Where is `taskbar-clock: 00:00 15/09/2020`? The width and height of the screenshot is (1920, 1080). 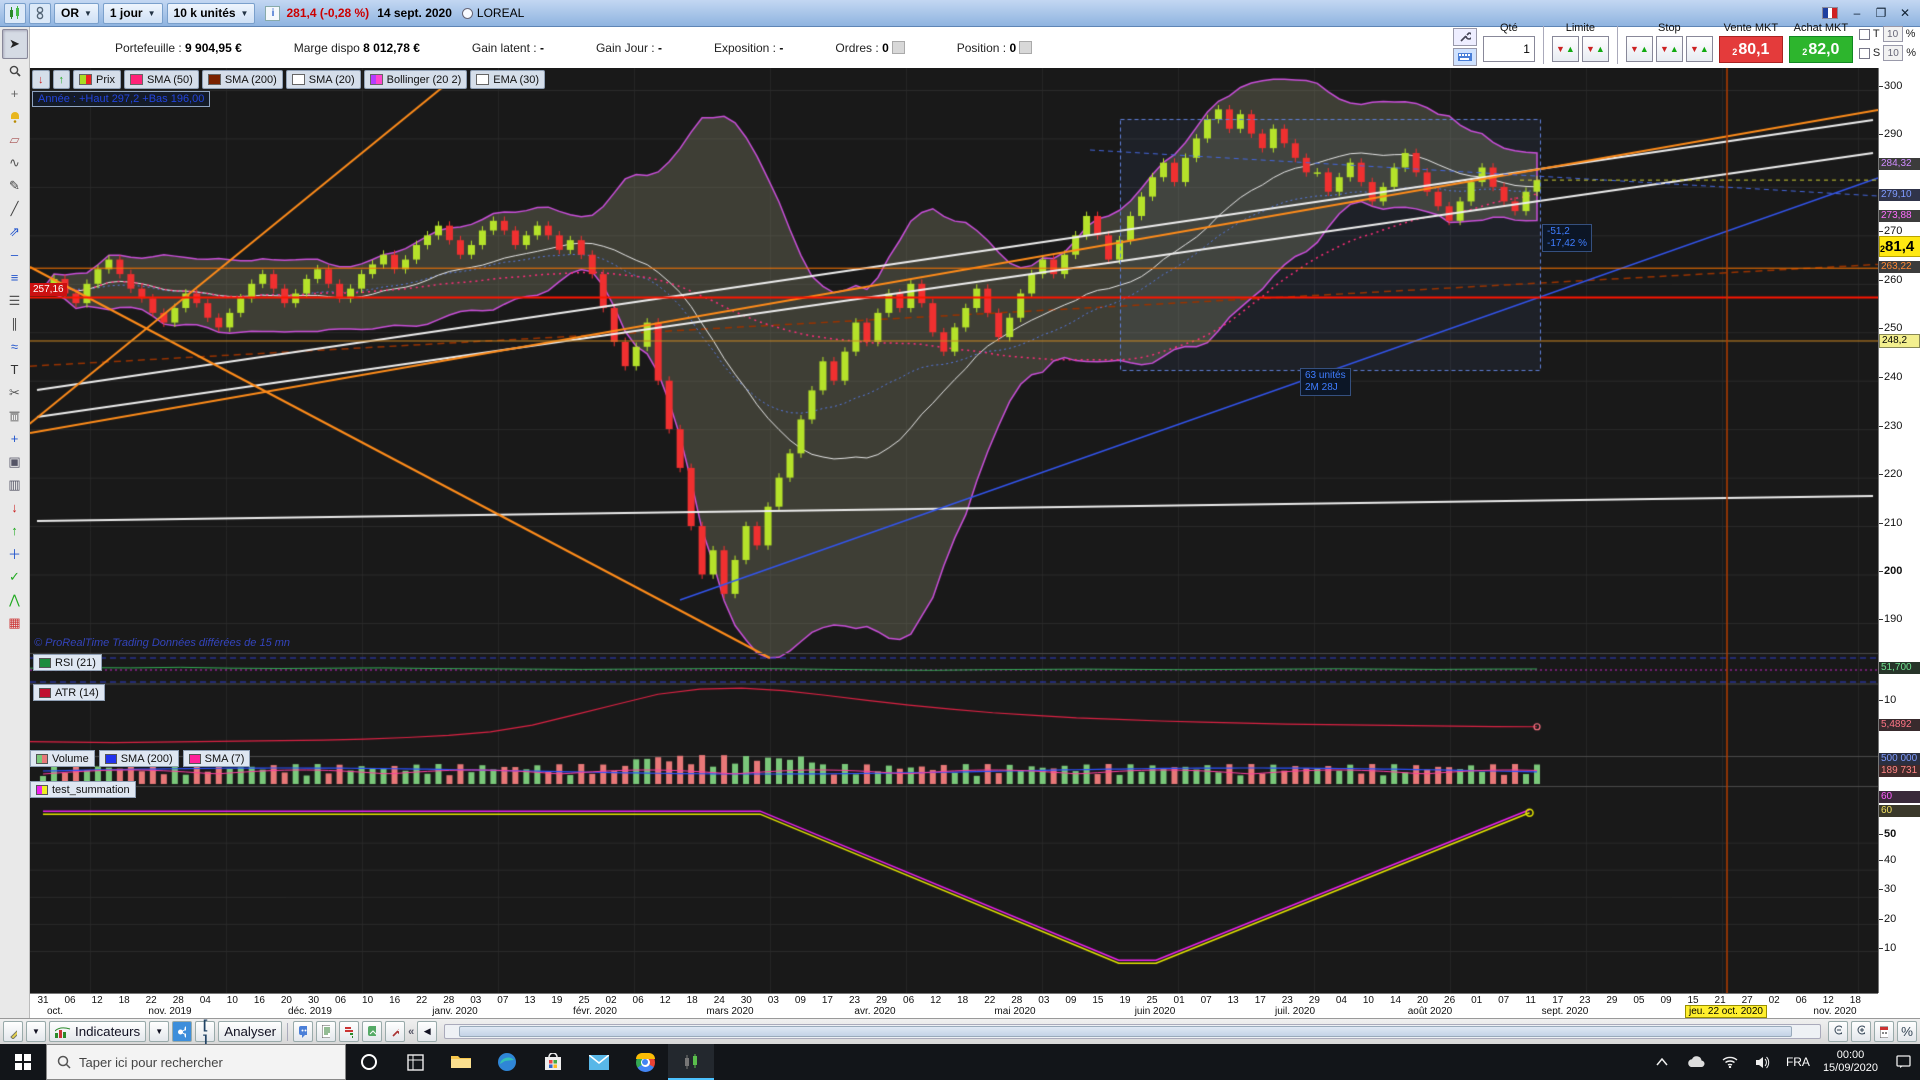
taskbar-clock: 00:00 15/09/2020 is located at coordinates (1850, 1061).